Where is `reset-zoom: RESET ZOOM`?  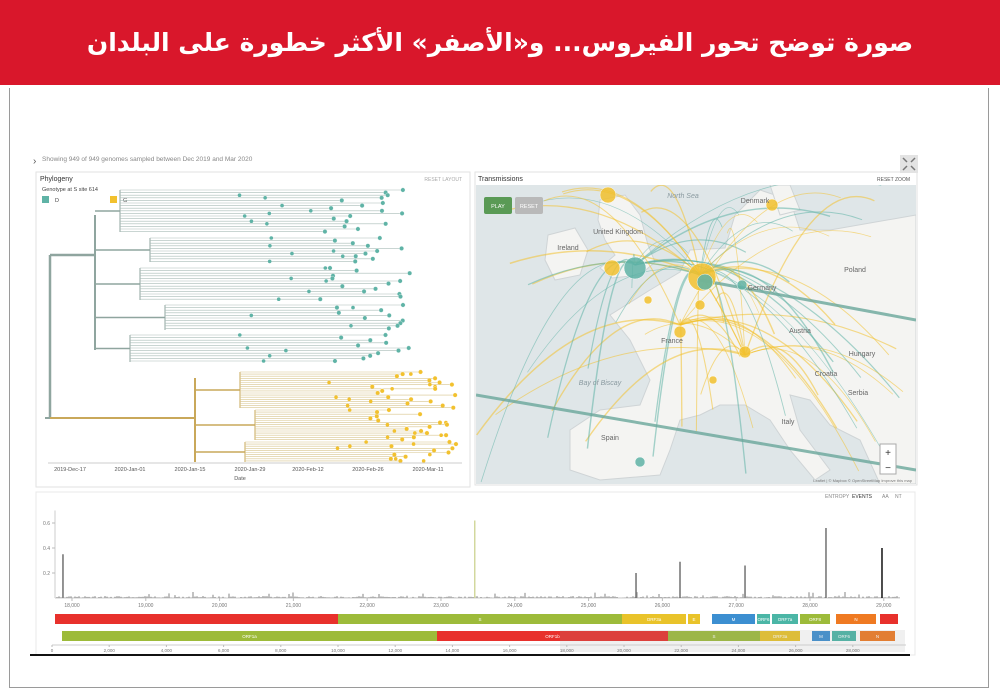
reset-zoom: RESET ZOOM is located at coordinates (893, 180).